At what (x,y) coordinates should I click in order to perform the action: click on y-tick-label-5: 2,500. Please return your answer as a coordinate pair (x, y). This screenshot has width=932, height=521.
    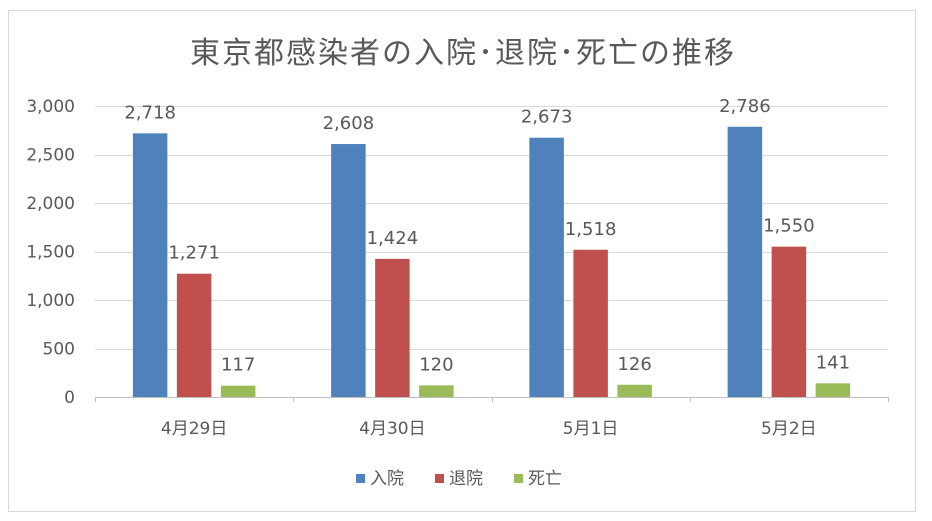
    Looking at the image, I should click on (50, 156).